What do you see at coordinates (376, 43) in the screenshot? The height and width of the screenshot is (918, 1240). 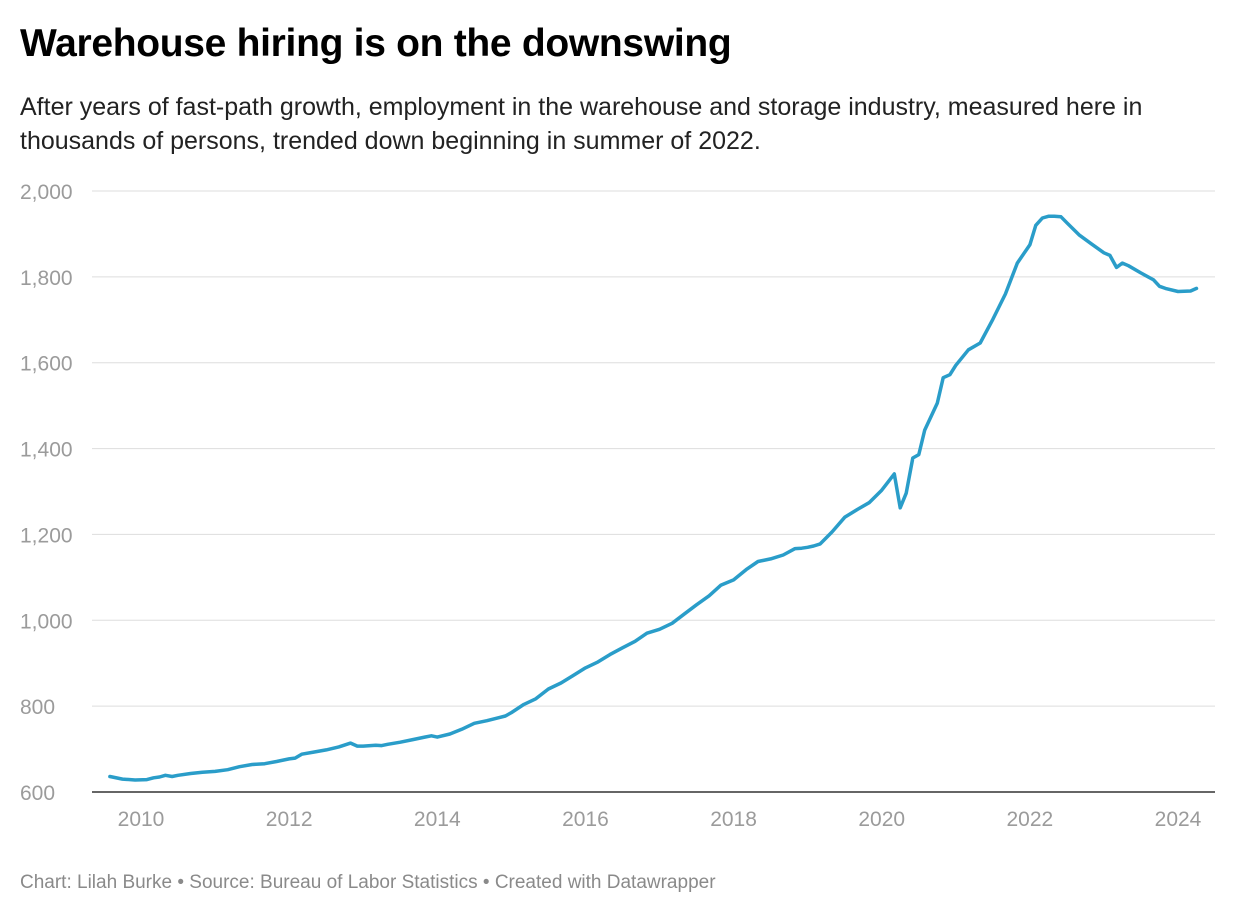 I see `chart-title: Warehouse hiring is on the downswing` at bounding box center [376, 43].